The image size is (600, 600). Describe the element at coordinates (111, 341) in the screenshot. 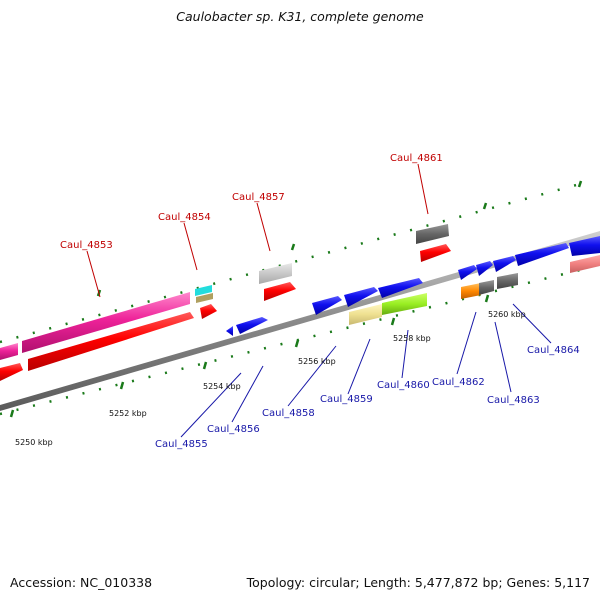

I see `gene-row2-long` at that location.